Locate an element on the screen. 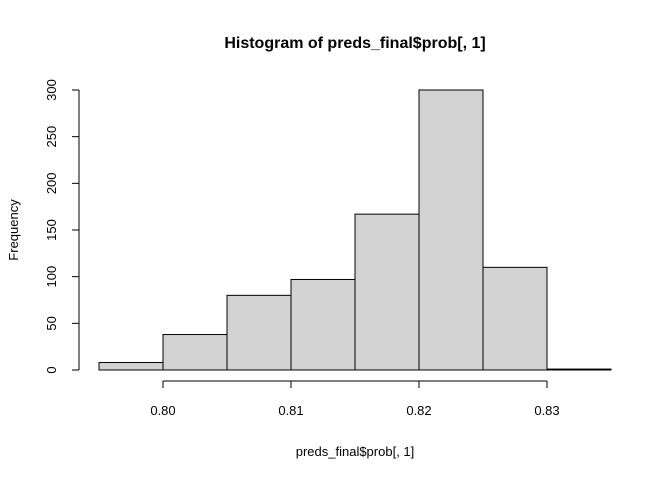 This screenshot has height=480, width=672. chart-title: Histogram of preds_final$prob[, 1] is located at coordinates (354, 43).